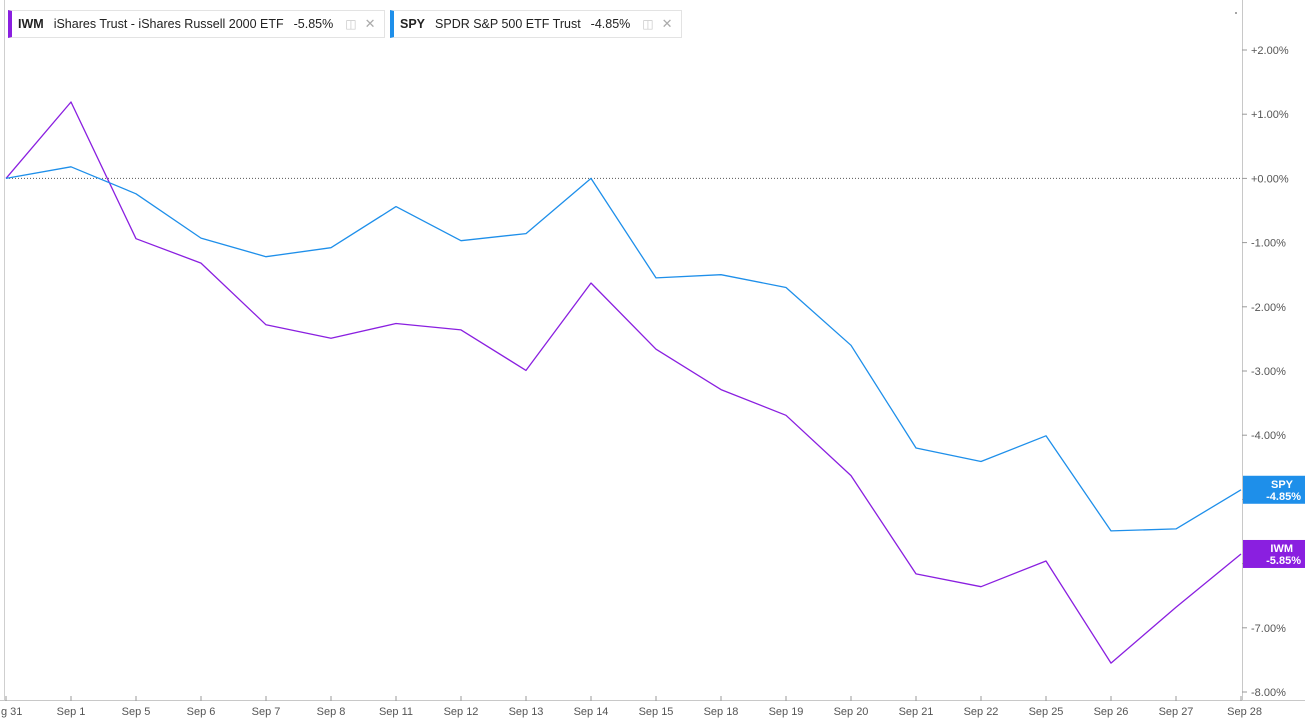 Image resolution: width=1305 pixels, height=726 pixels. I want to click on end-label-spy: SPY-4.85%, so click(1274, 490).